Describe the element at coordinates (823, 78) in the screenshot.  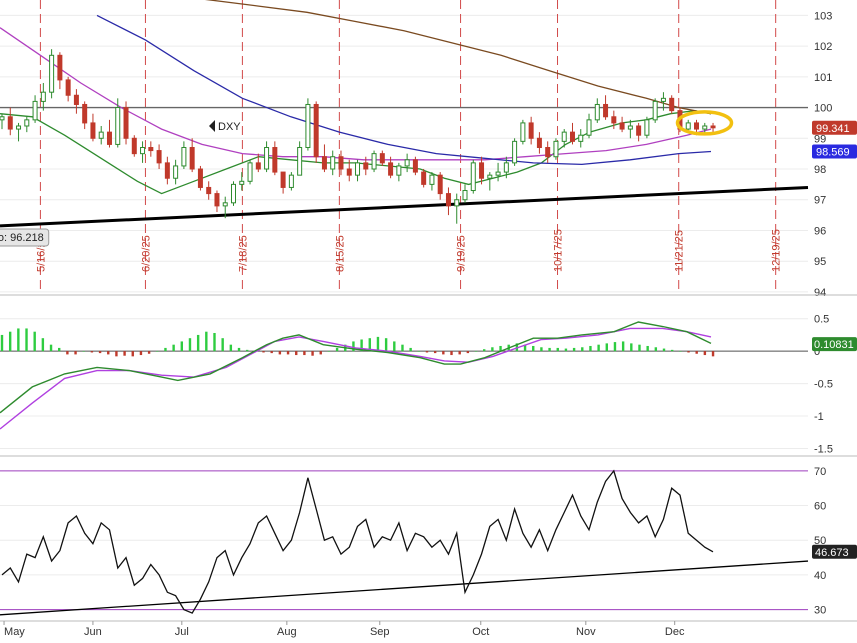
I see `price-tick-label: 101` at that location.